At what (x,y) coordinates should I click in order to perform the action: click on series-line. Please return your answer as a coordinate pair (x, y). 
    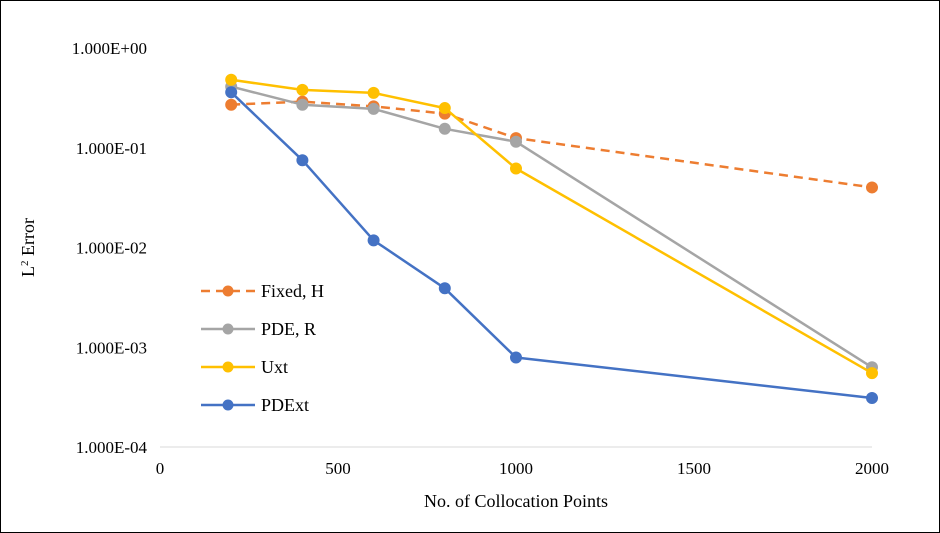
    Looking at the image, I should click on (552, 144).